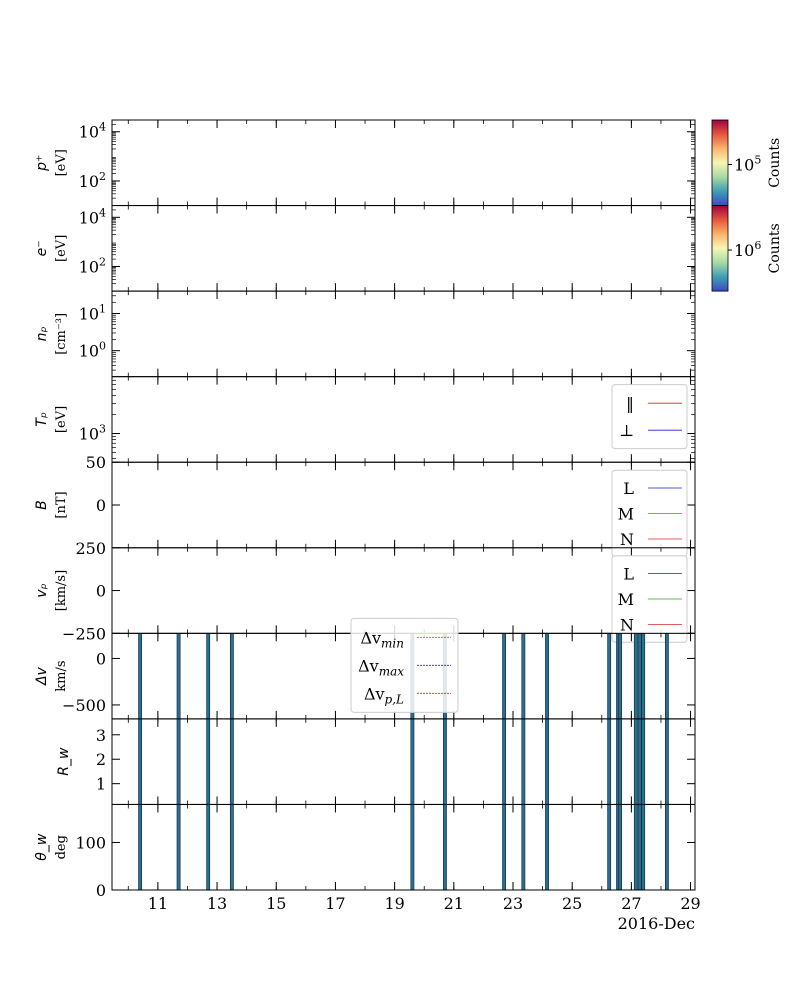 Image resolution: width=800 pixels, height=1000 pixels. I want to click on x-tick-label-9: 29, so click(690, 903).